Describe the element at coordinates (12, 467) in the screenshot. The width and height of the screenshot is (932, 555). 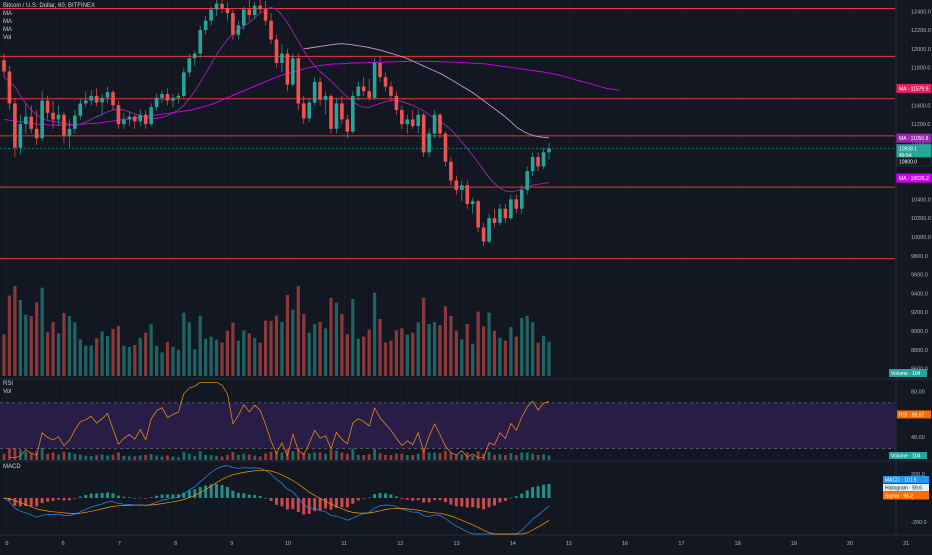
I see `legend-macd: MACD` at that location.